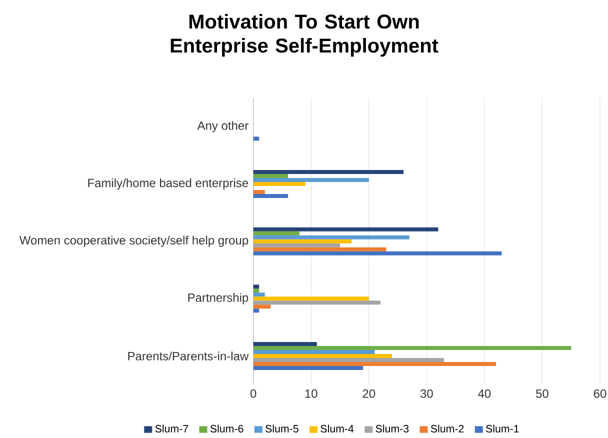 The height and width of the screenshot is (438, 608). I want to click on x-tick-label: 10, so click(311, 393).